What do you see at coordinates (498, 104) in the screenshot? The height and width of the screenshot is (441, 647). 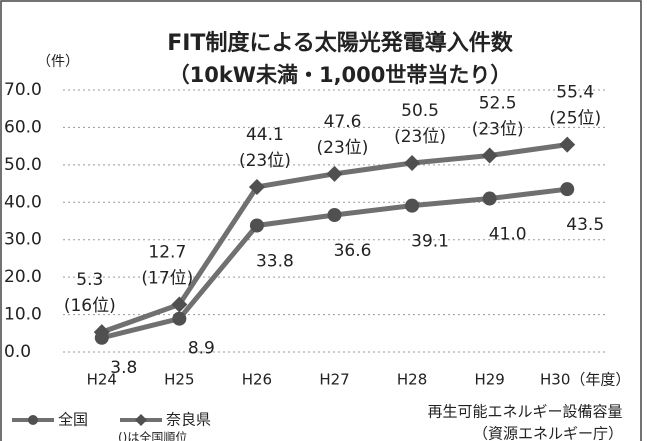 I see `data-label: 52.5` at bounding box center [498, 104].